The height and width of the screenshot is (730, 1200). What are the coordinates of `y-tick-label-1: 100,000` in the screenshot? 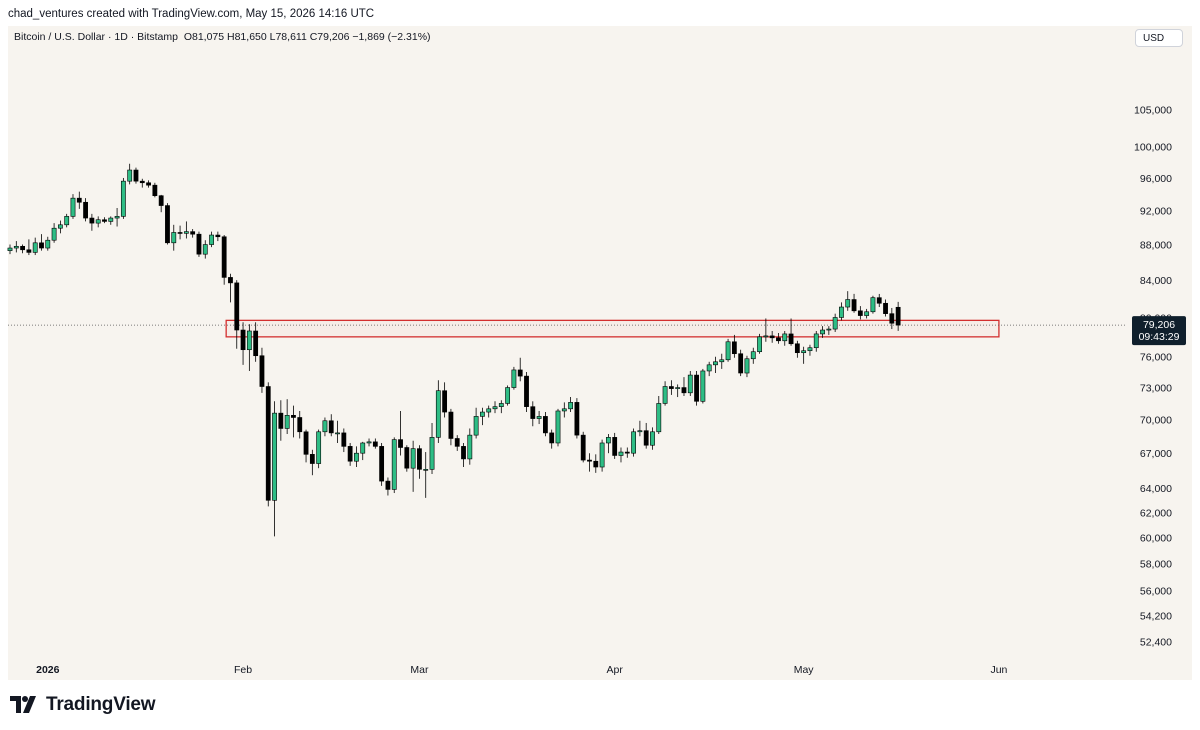 It's located at (1153, 148).